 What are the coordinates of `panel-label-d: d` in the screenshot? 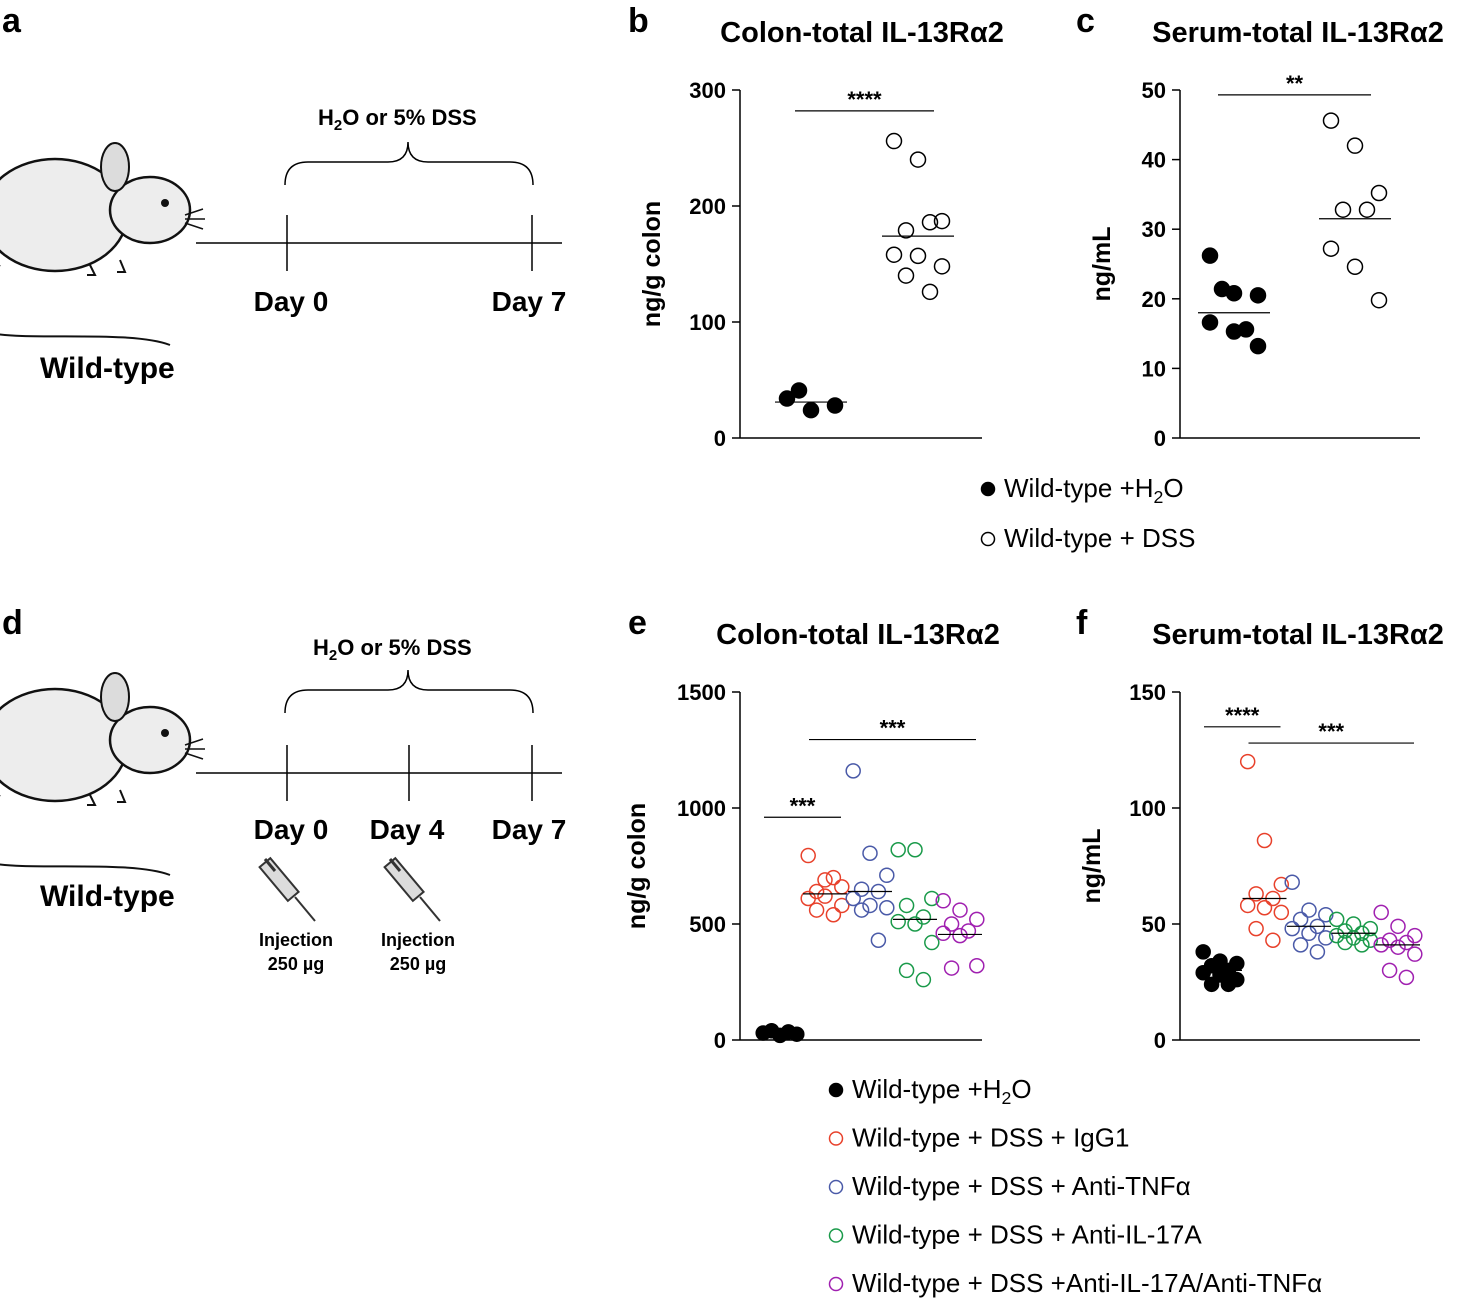 It's located at (12, 623).